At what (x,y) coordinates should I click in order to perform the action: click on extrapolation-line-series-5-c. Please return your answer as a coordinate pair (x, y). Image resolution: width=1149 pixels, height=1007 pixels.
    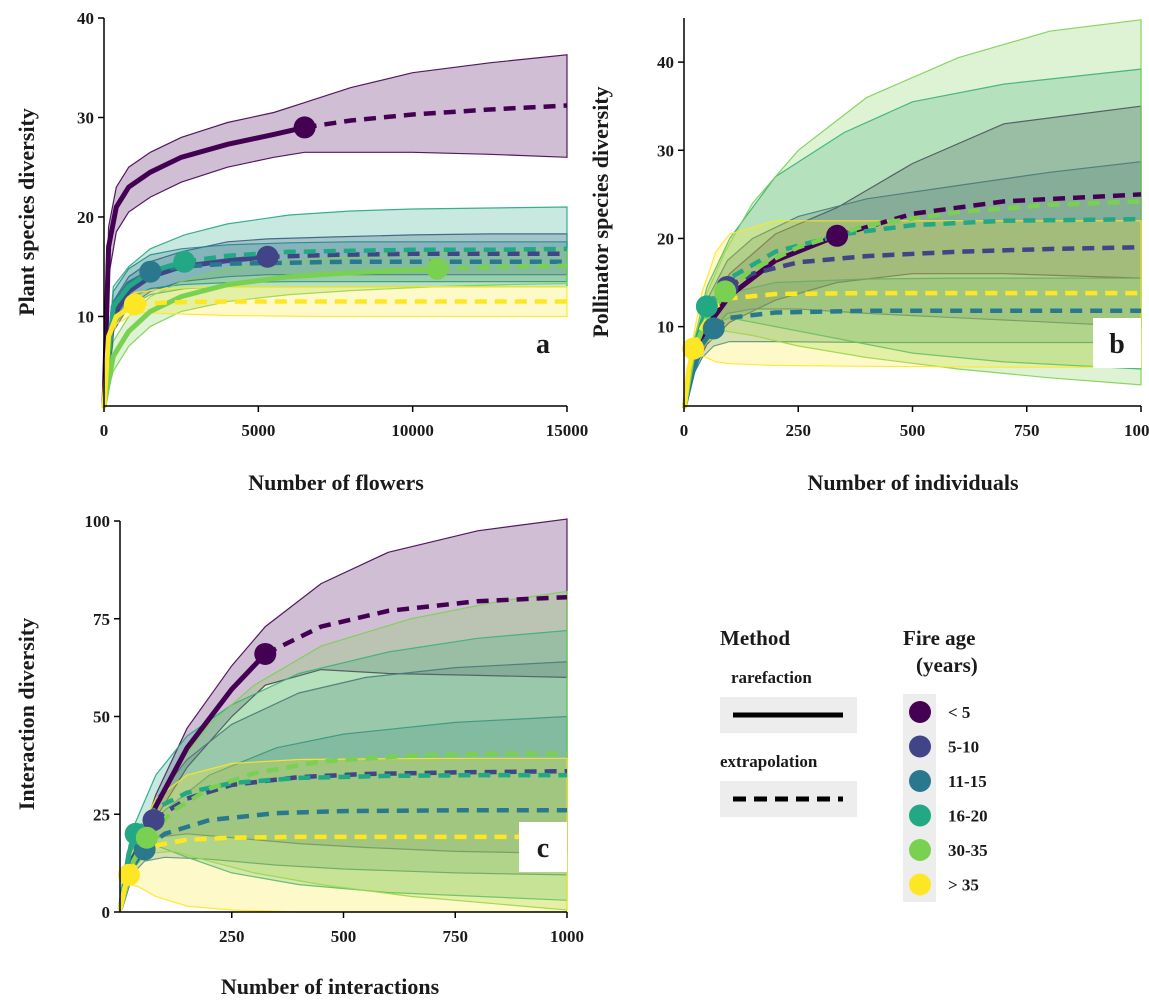
    Looking at the image, I should click on (356, 795).